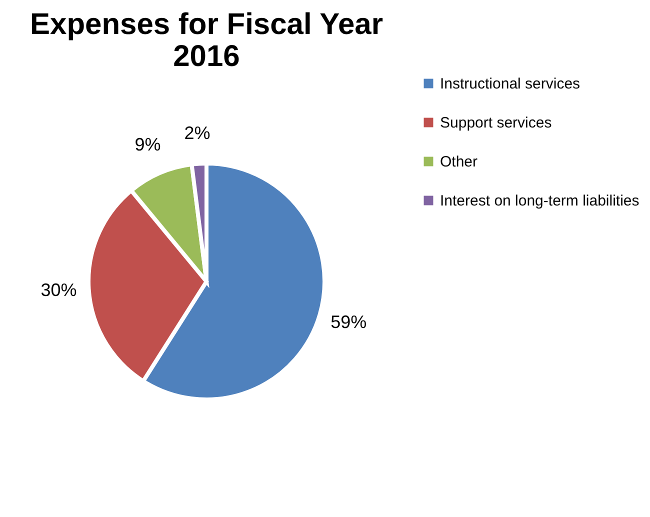 This screenshot has width=650, height=517. Describe the element at coordinates (510, 84) in the screenshot. I see `legend-label: Instructional services` at that location.